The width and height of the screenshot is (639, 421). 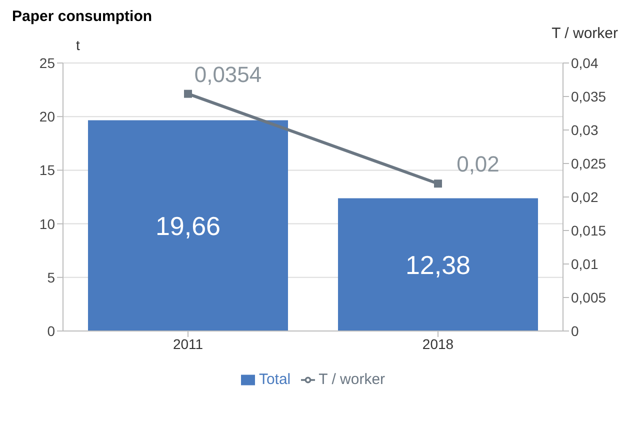 I want to click on y-tick-label: 20, so click(x=47, y=116).